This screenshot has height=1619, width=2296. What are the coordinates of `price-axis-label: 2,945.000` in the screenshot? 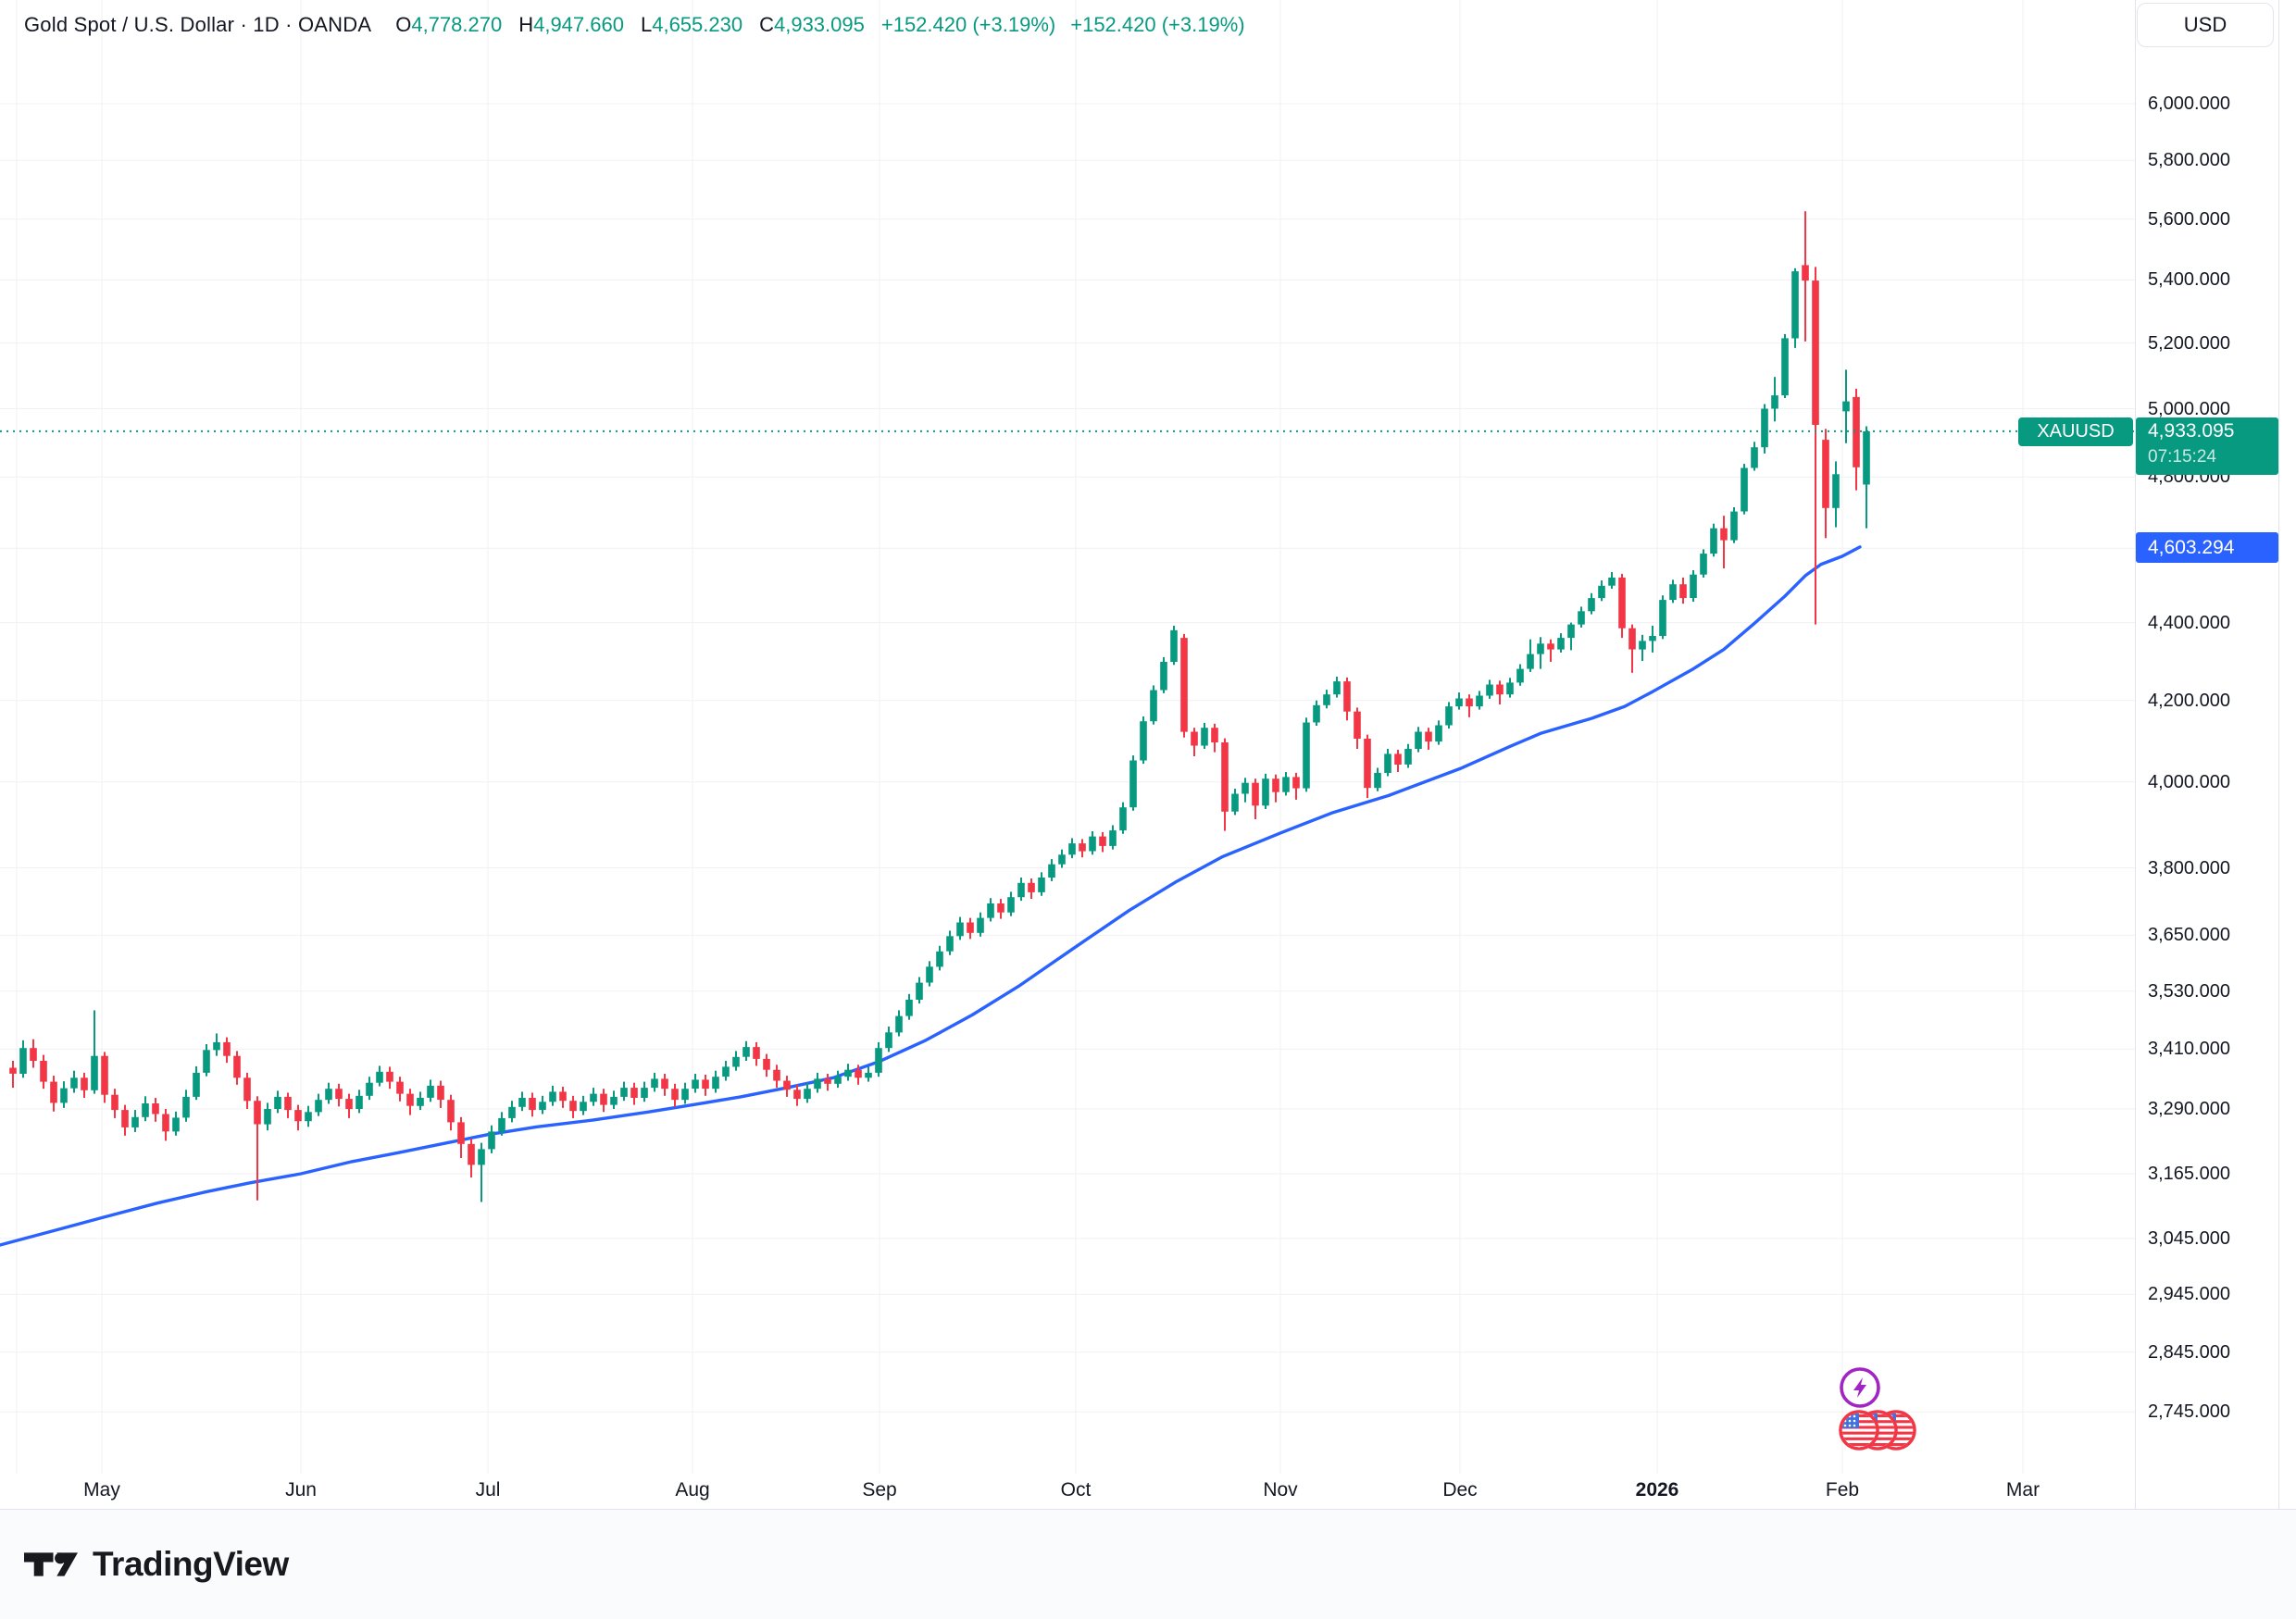 It's located at (2189, 1295).